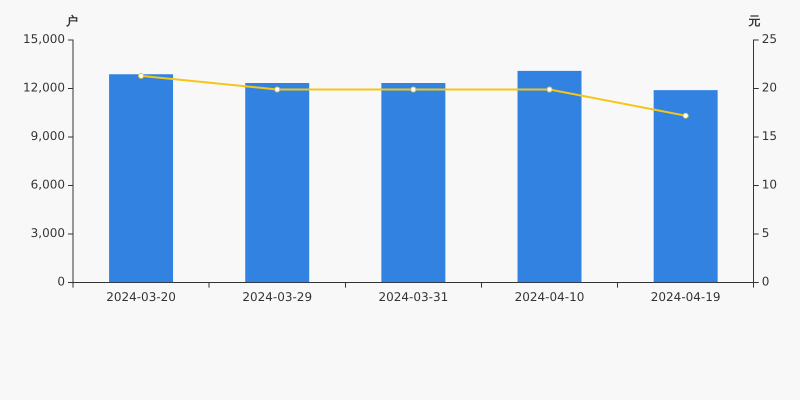 The height and width of the screenshot is (400, 800). Describe the element at coordinates (770, 39) in the screenshot. I see `y2-tick-label: 25` at that location.